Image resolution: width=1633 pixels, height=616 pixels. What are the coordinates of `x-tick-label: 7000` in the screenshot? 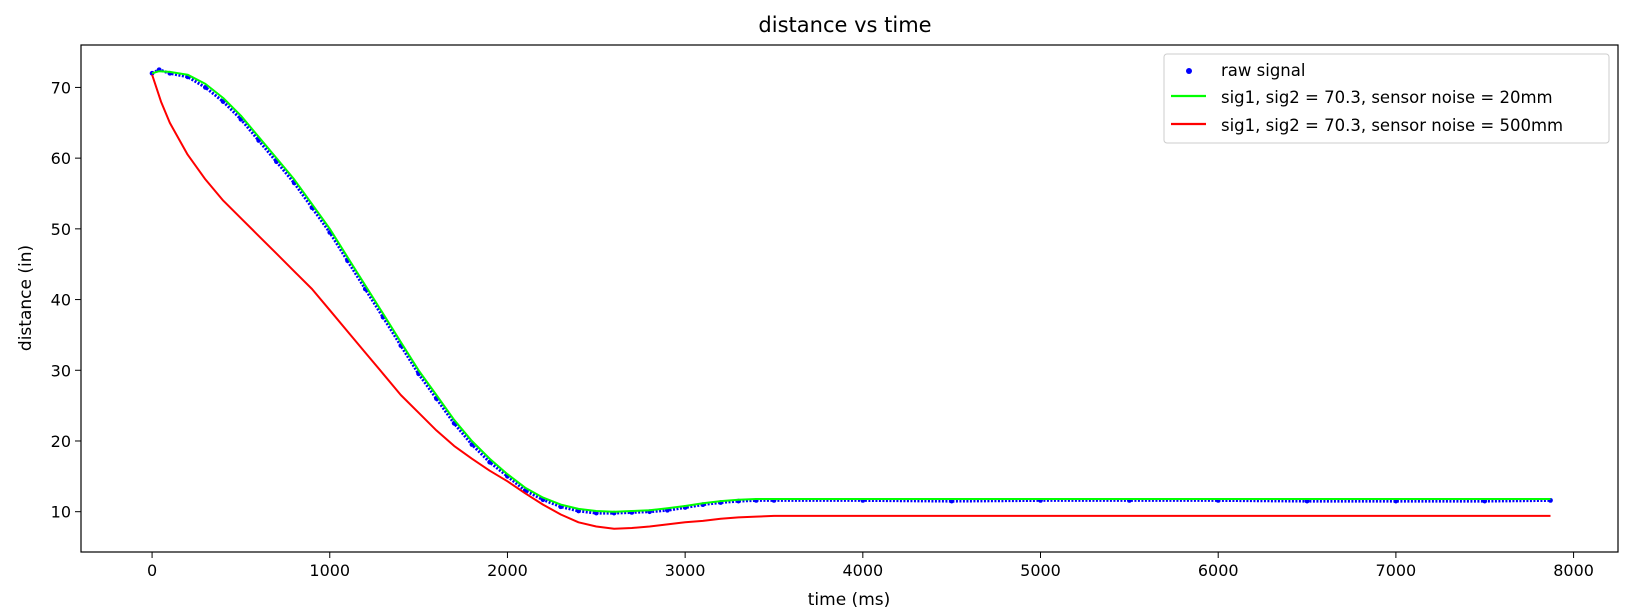 It's located at (1396, 570).